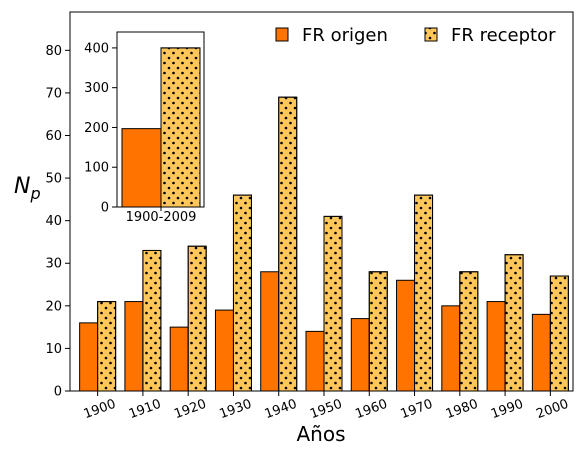 The image size is (582, 452). Describe the element at coordinates (53, 349) in the screenshot. I see `y-tick-label: 10` at that location.